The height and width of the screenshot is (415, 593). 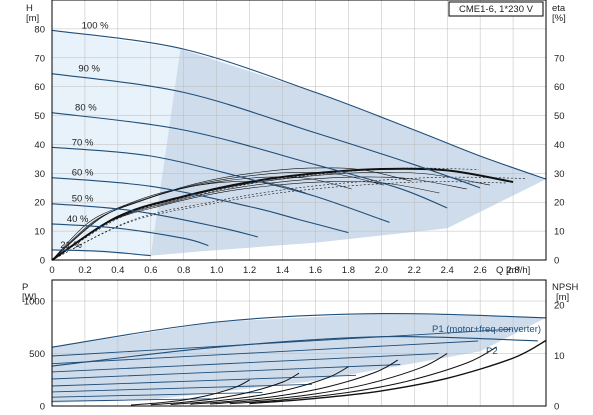 What do you see at coordinates (89, 69) in the screenshot?
I see `speed-label: 90 %` at bounding box center [89, 69].